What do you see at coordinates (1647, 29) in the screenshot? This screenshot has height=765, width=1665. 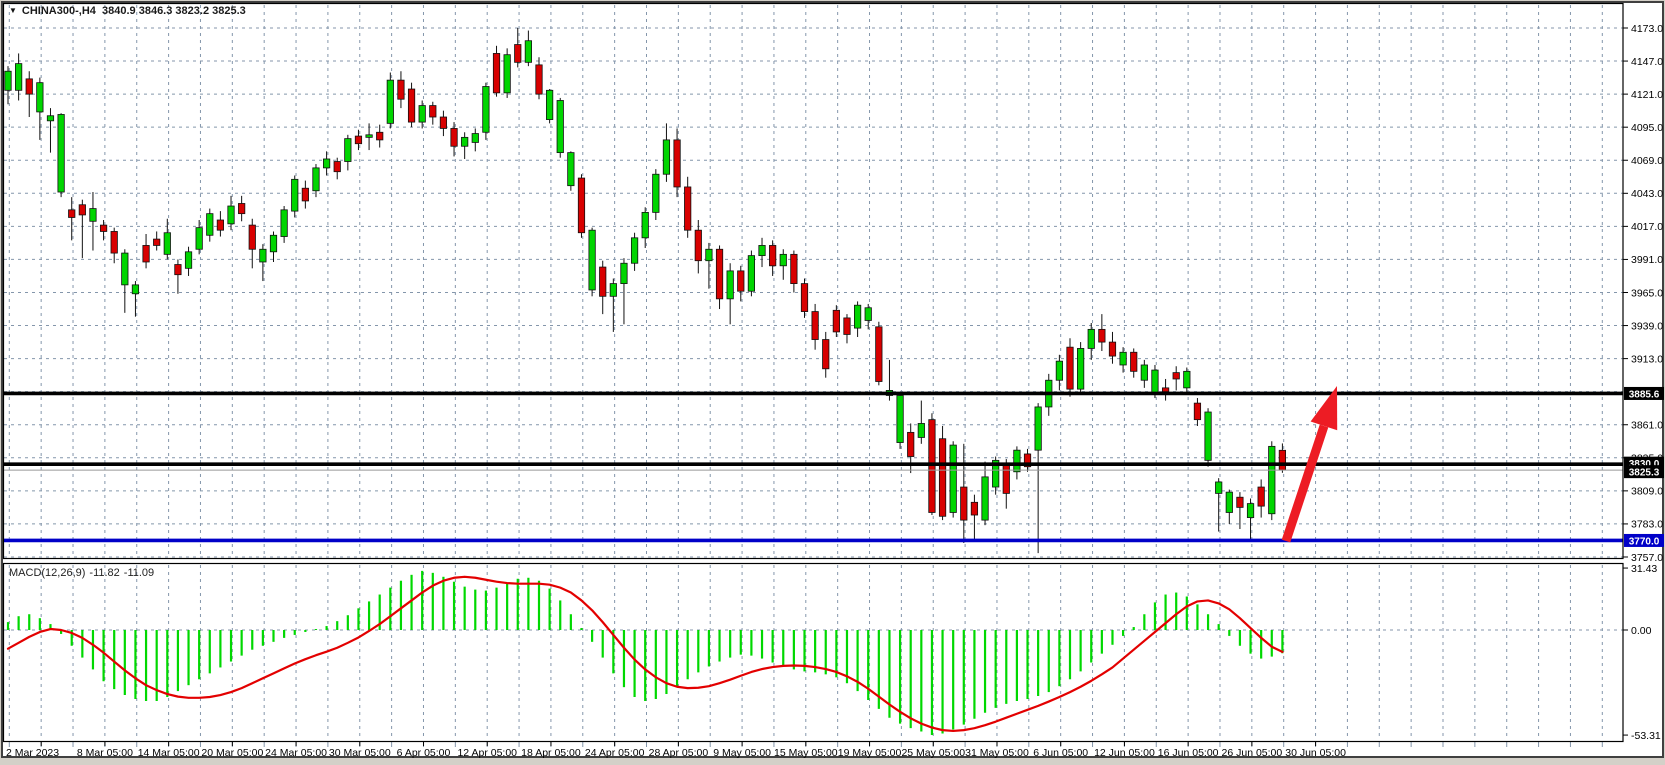 I see `price-axis-label: 4173.0` at bounding box center [1647, 29].